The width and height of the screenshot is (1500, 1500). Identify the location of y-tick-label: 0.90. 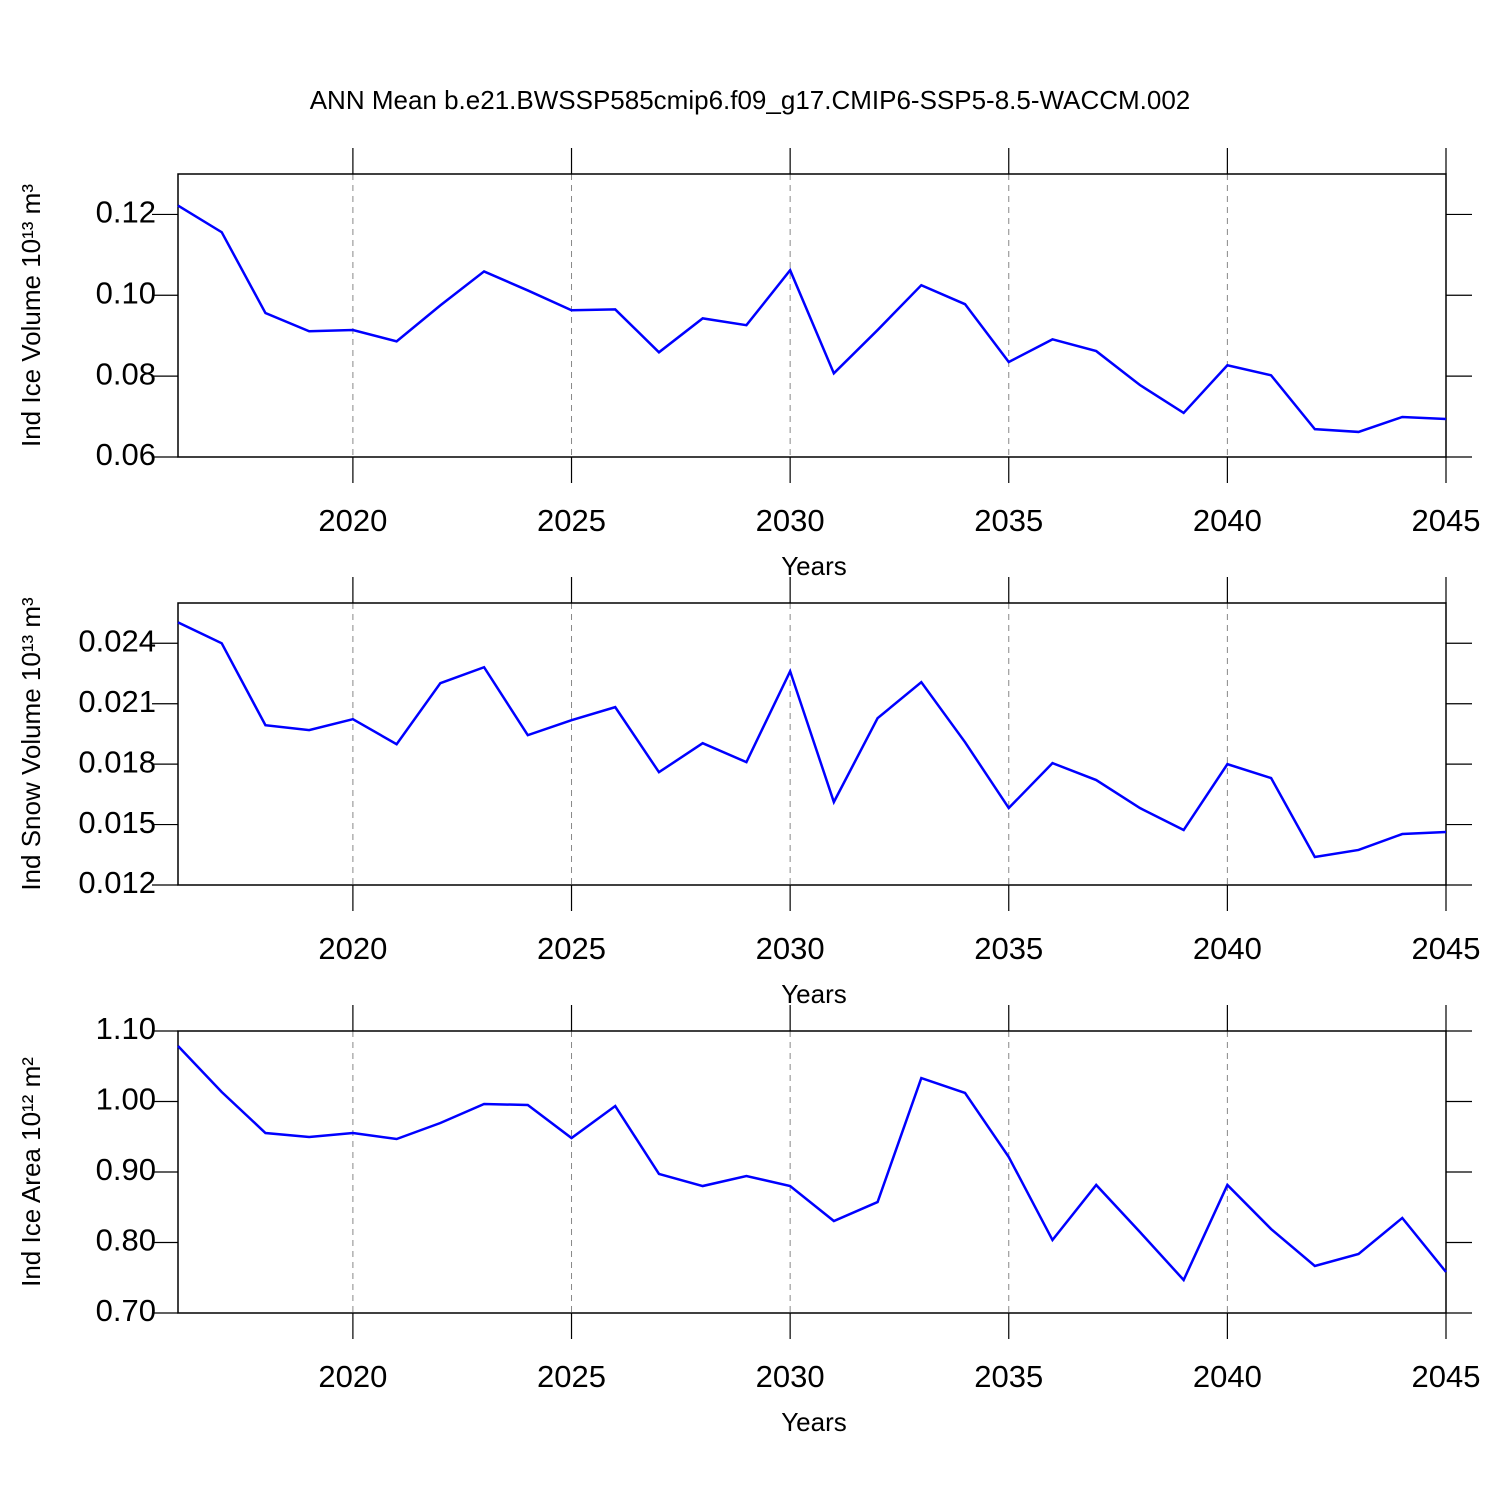
(126, 1169).